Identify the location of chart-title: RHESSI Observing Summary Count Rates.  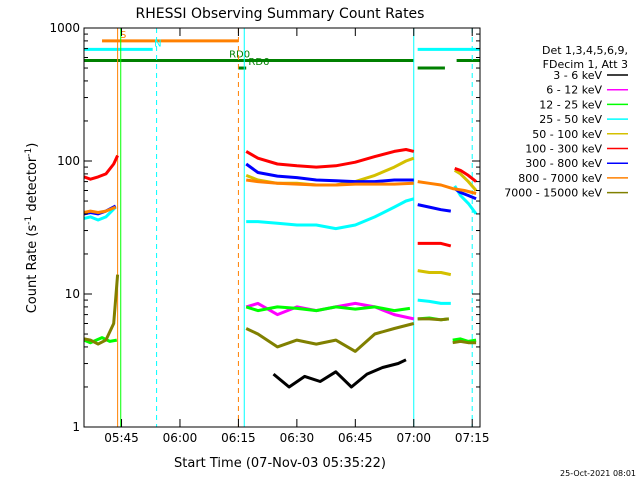
(280, 14).